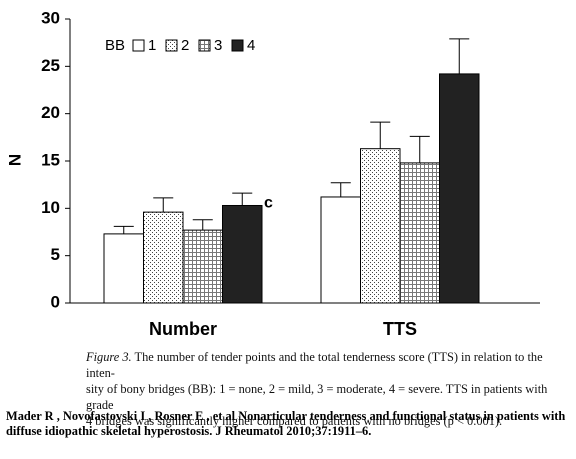 The height and width of the screenshot is (459, 576). I want to click on y-tick-label: 30, so click(50, 17).